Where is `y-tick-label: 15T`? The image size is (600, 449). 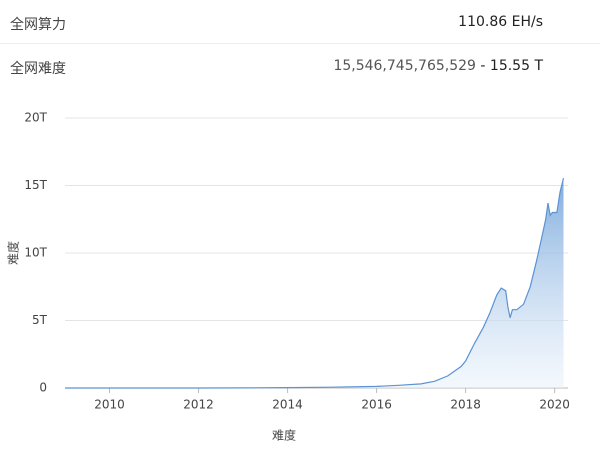
y-tick-label: 15T is located at coordinates (35, 185).